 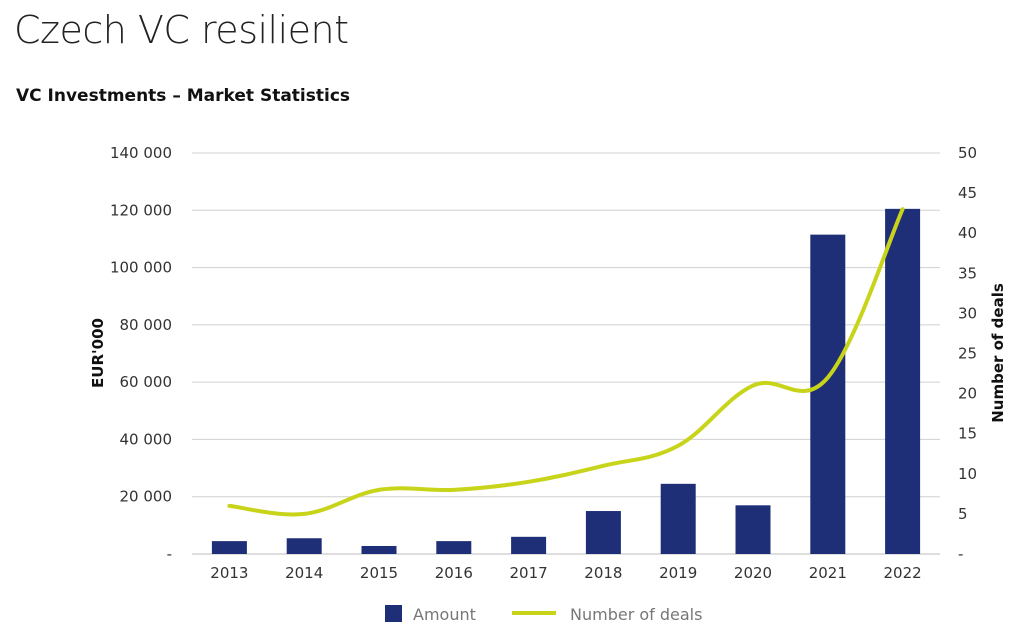 What do you see at coordinates (146, 325) in the screenshot?
I see `y-tick-label: 80 000` at bounding box center [146, 325].